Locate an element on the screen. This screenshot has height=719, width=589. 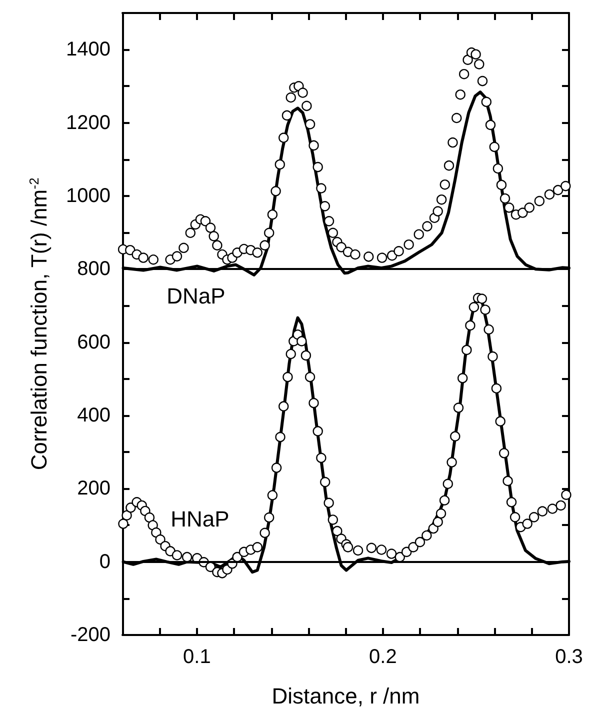
y-tick-label: 400 is located at coordinates (93, 415).